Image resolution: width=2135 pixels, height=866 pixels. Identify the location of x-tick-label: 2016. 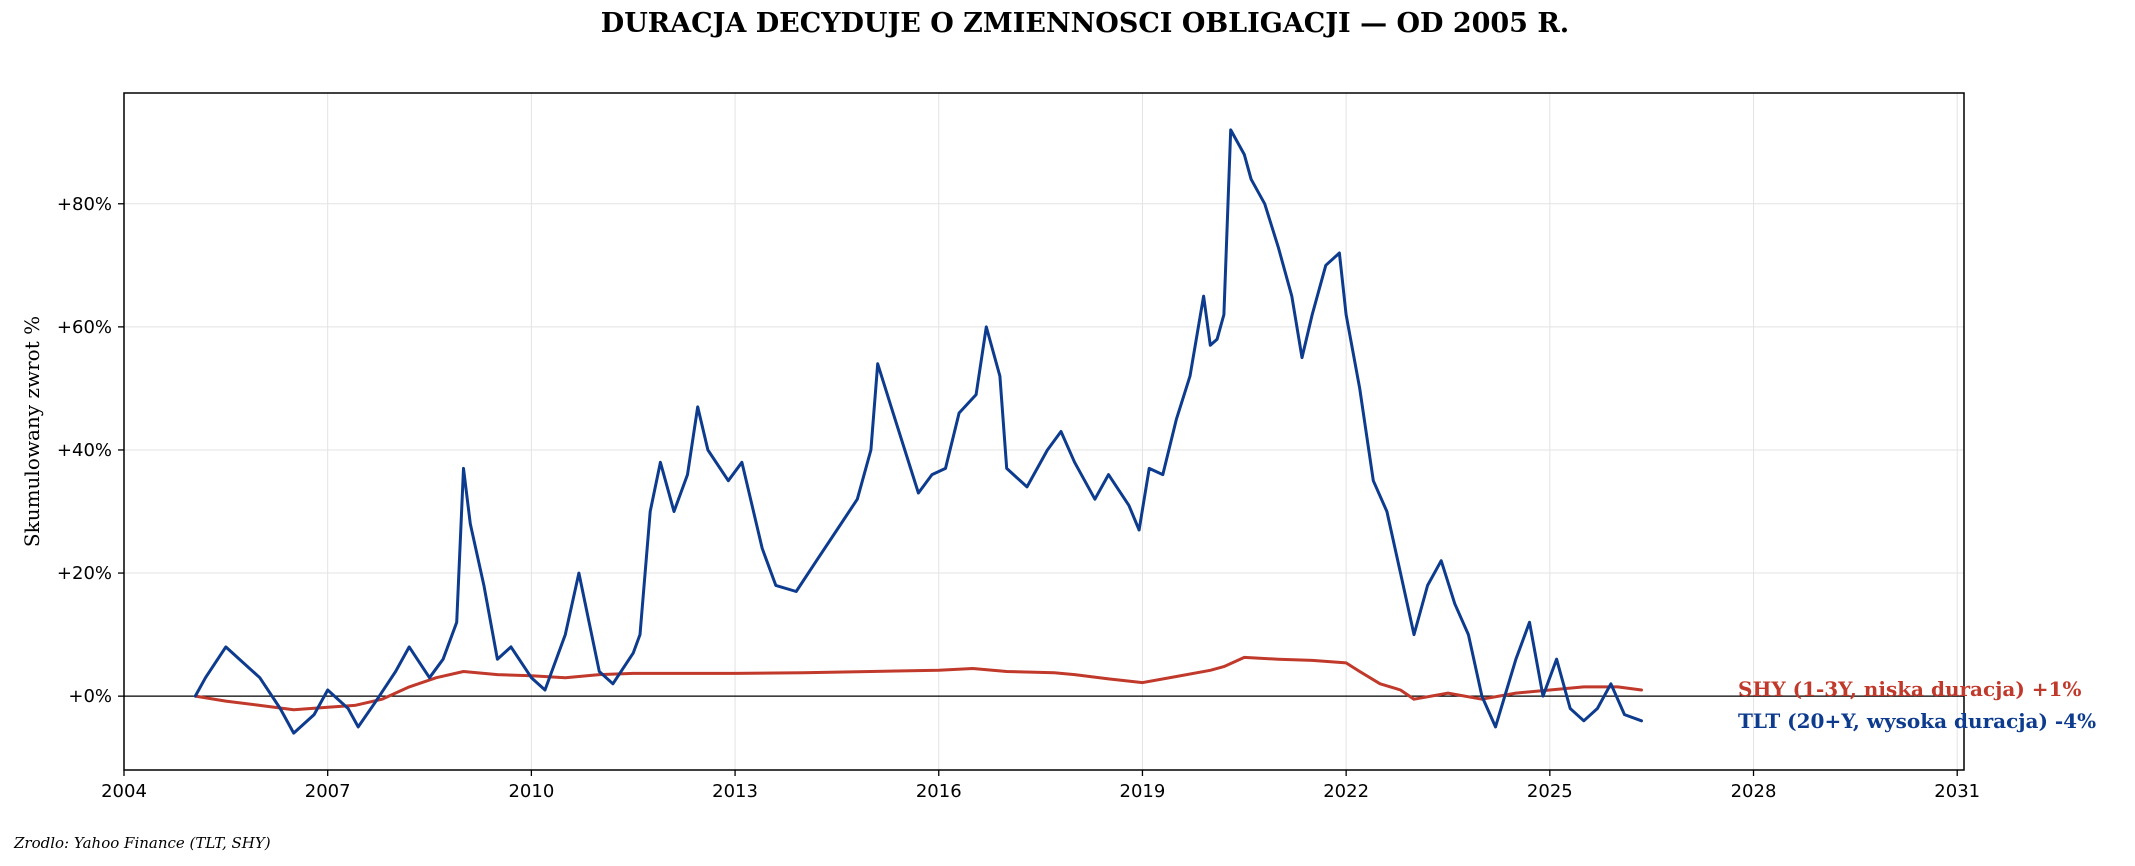
(939, 791).